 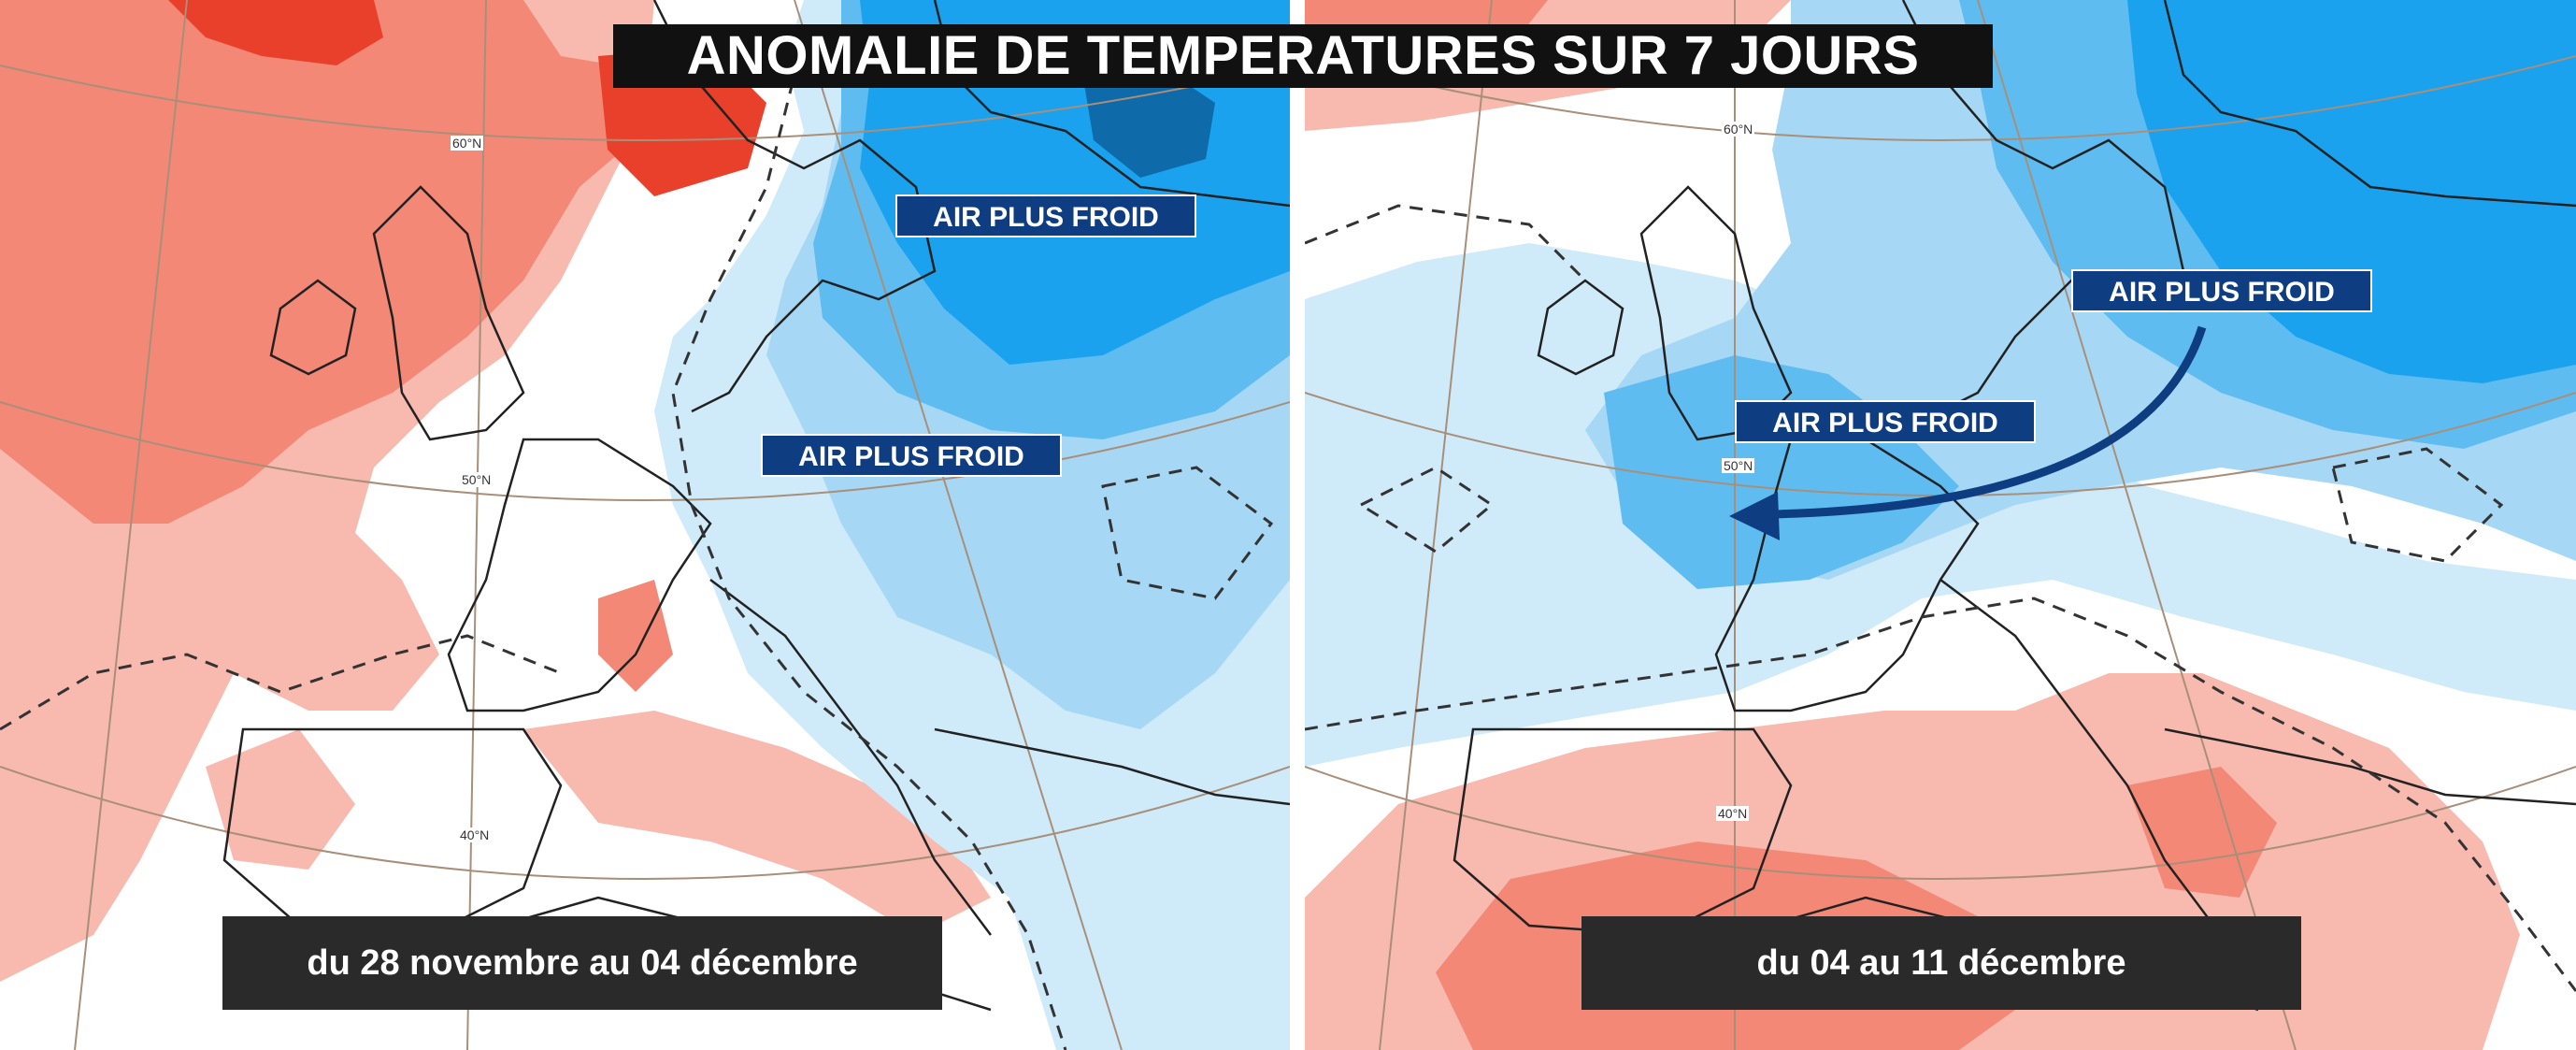 What do you see at coordinates (1941, 963) in the screenshot?
I see `period-caption-right: du 04 au 11 décembre` at bounding box center [1941, 963].